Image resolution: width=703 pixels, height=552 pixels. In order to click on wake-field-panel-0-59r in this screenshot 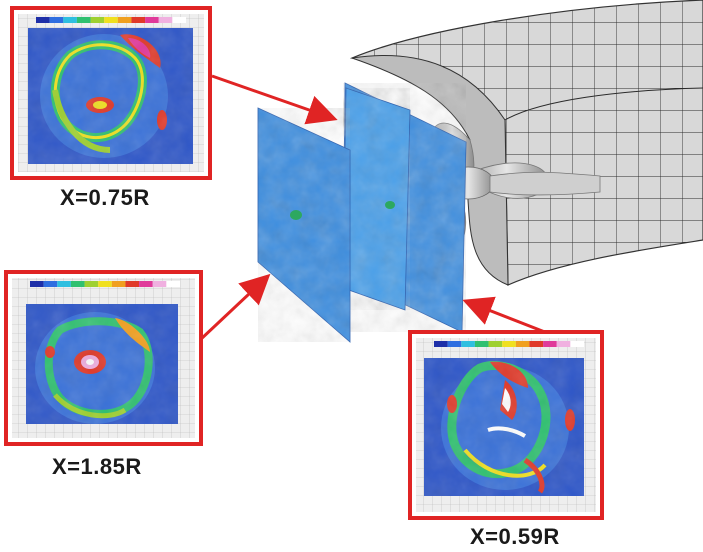, I will do `click(506, 425)`.